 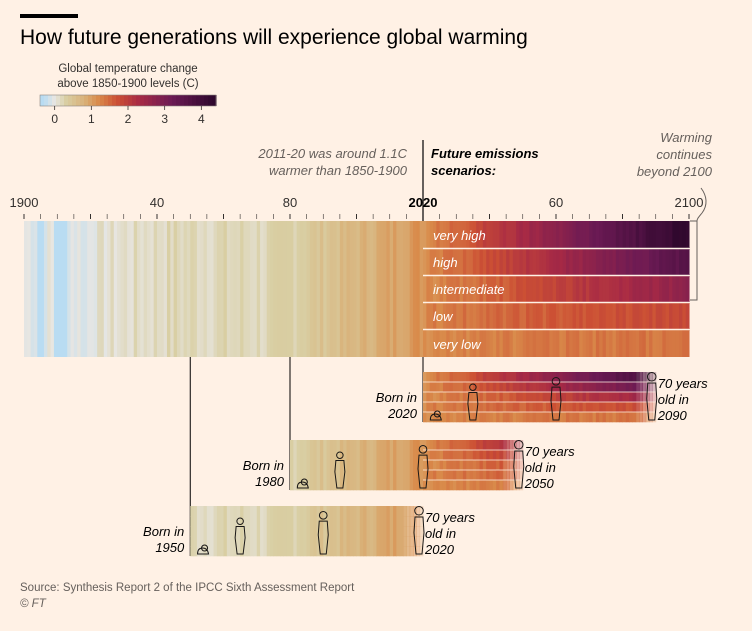 I want to click on scenario-label: very high, so click(x=459, y=235).